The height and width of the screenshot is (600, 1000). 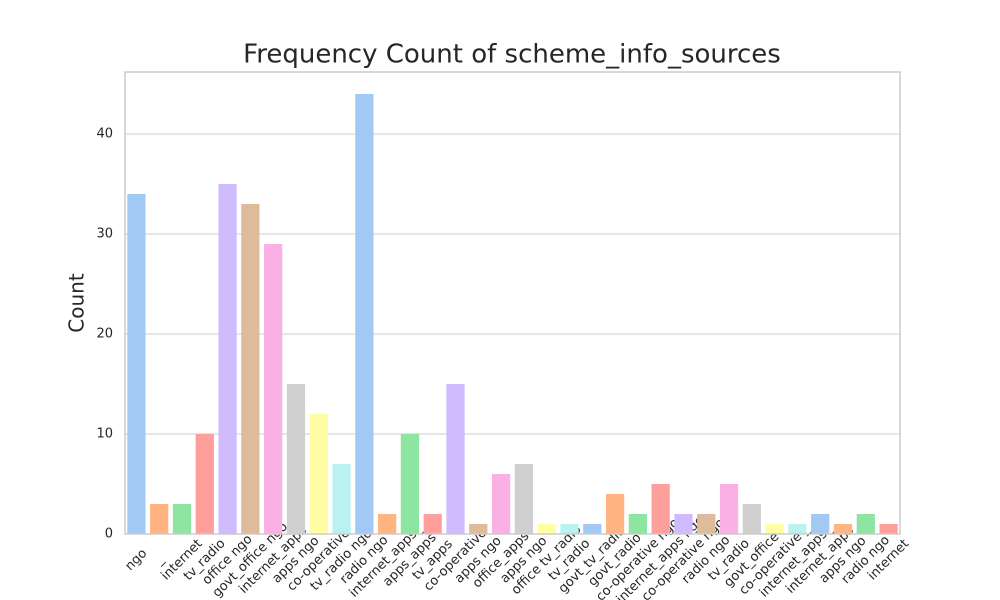 What do you see at coordinates (104, 134) in the screenshot?
I see `y-tick-label: 40` at bounding box center [104, 134].